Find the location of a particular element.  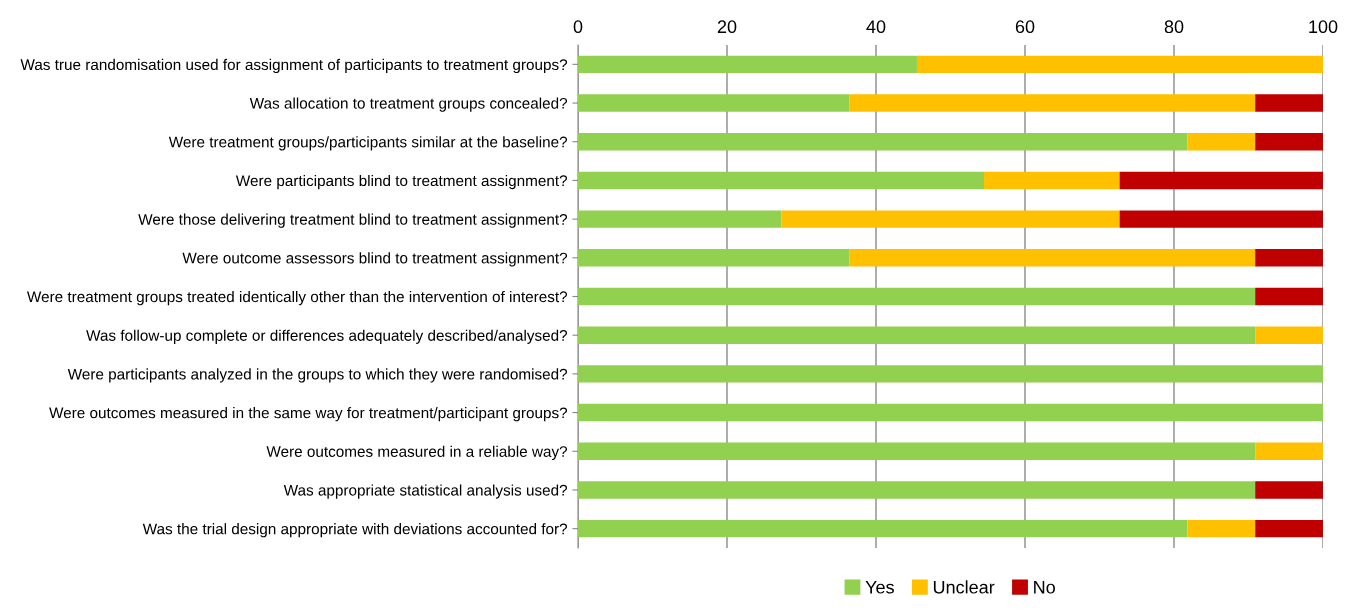

x-tick-label: 60 is located at coordinates (1025, 27).